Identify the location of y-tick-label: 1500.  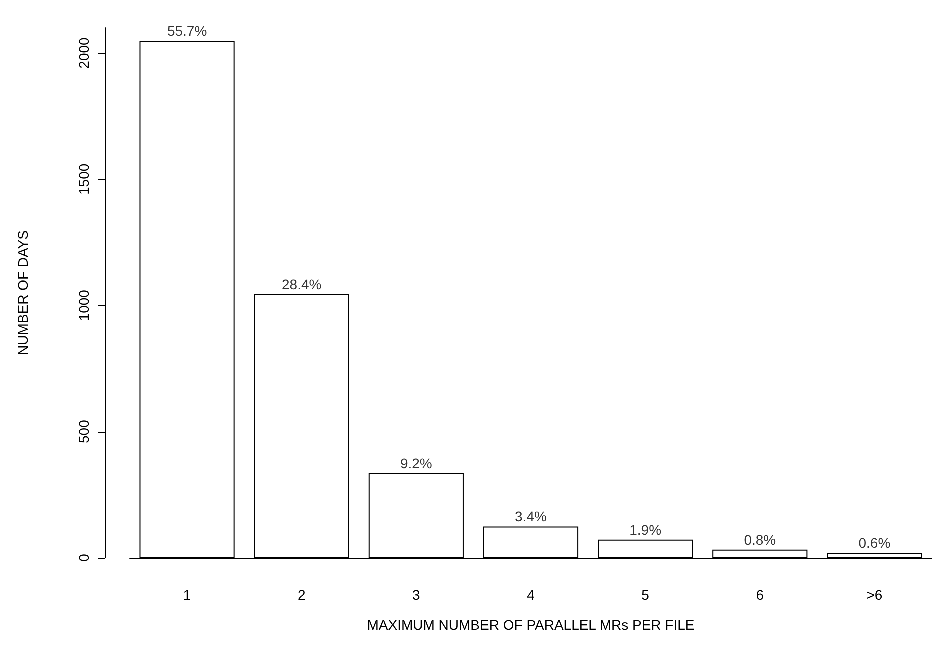
(84, 180).